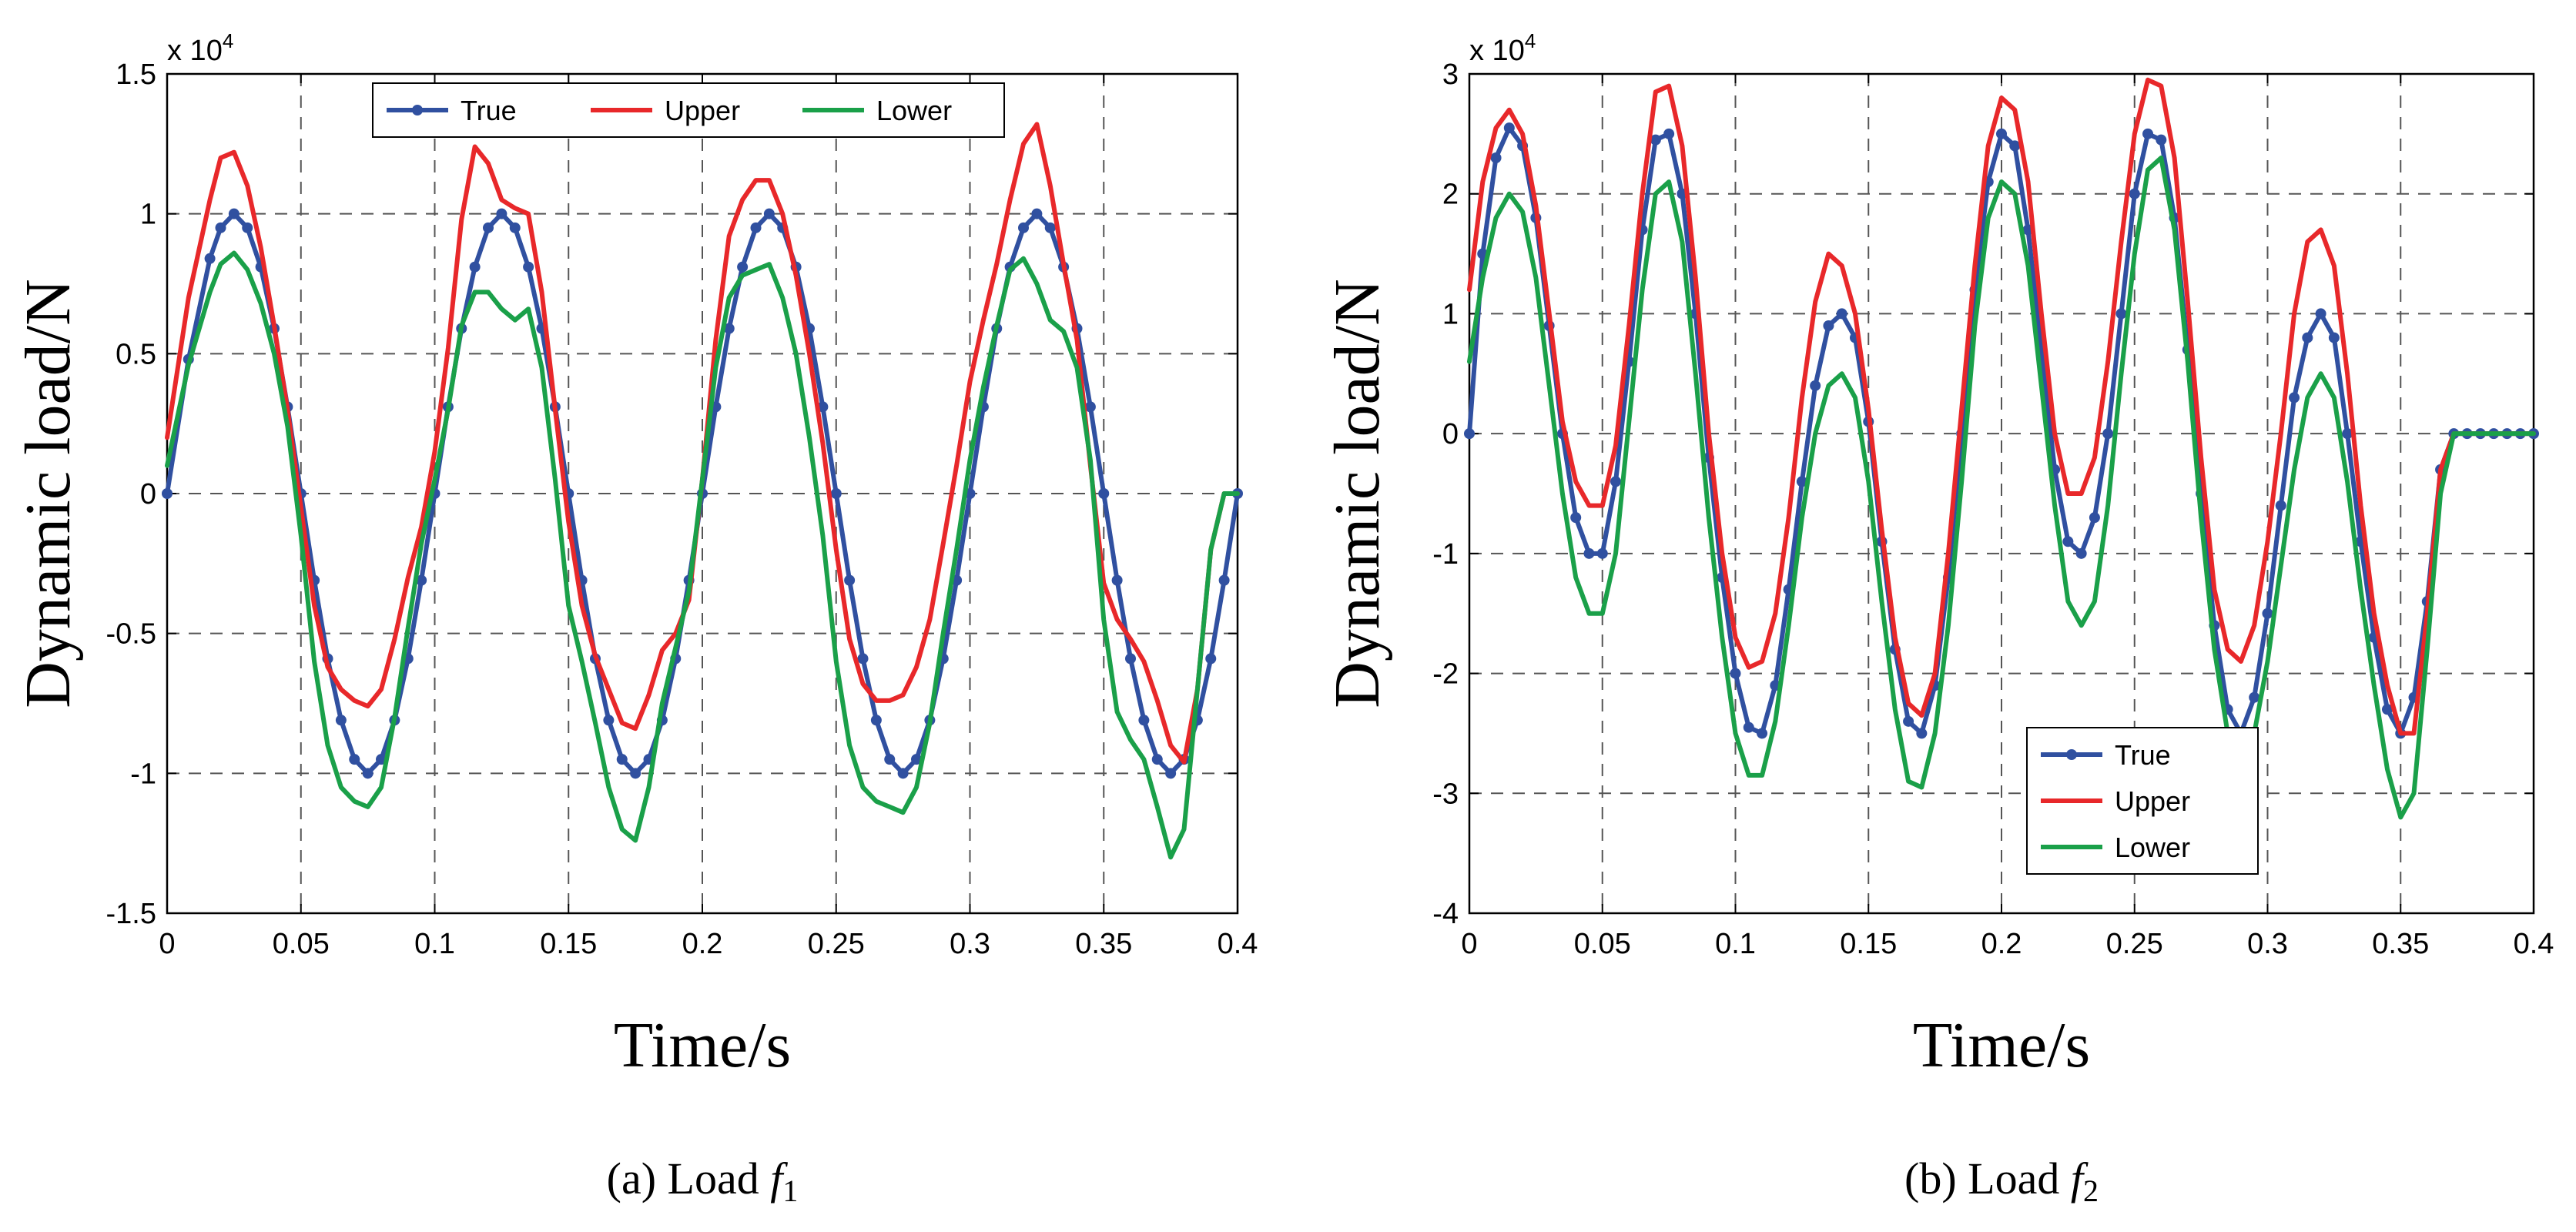 Image resolution: width=2576 pixels, height=1232 pixels. What do you see at coordinates (1450, 75) in the screenshot?
I see `y-tick-label: 3` at bounding box center [1450, 75].